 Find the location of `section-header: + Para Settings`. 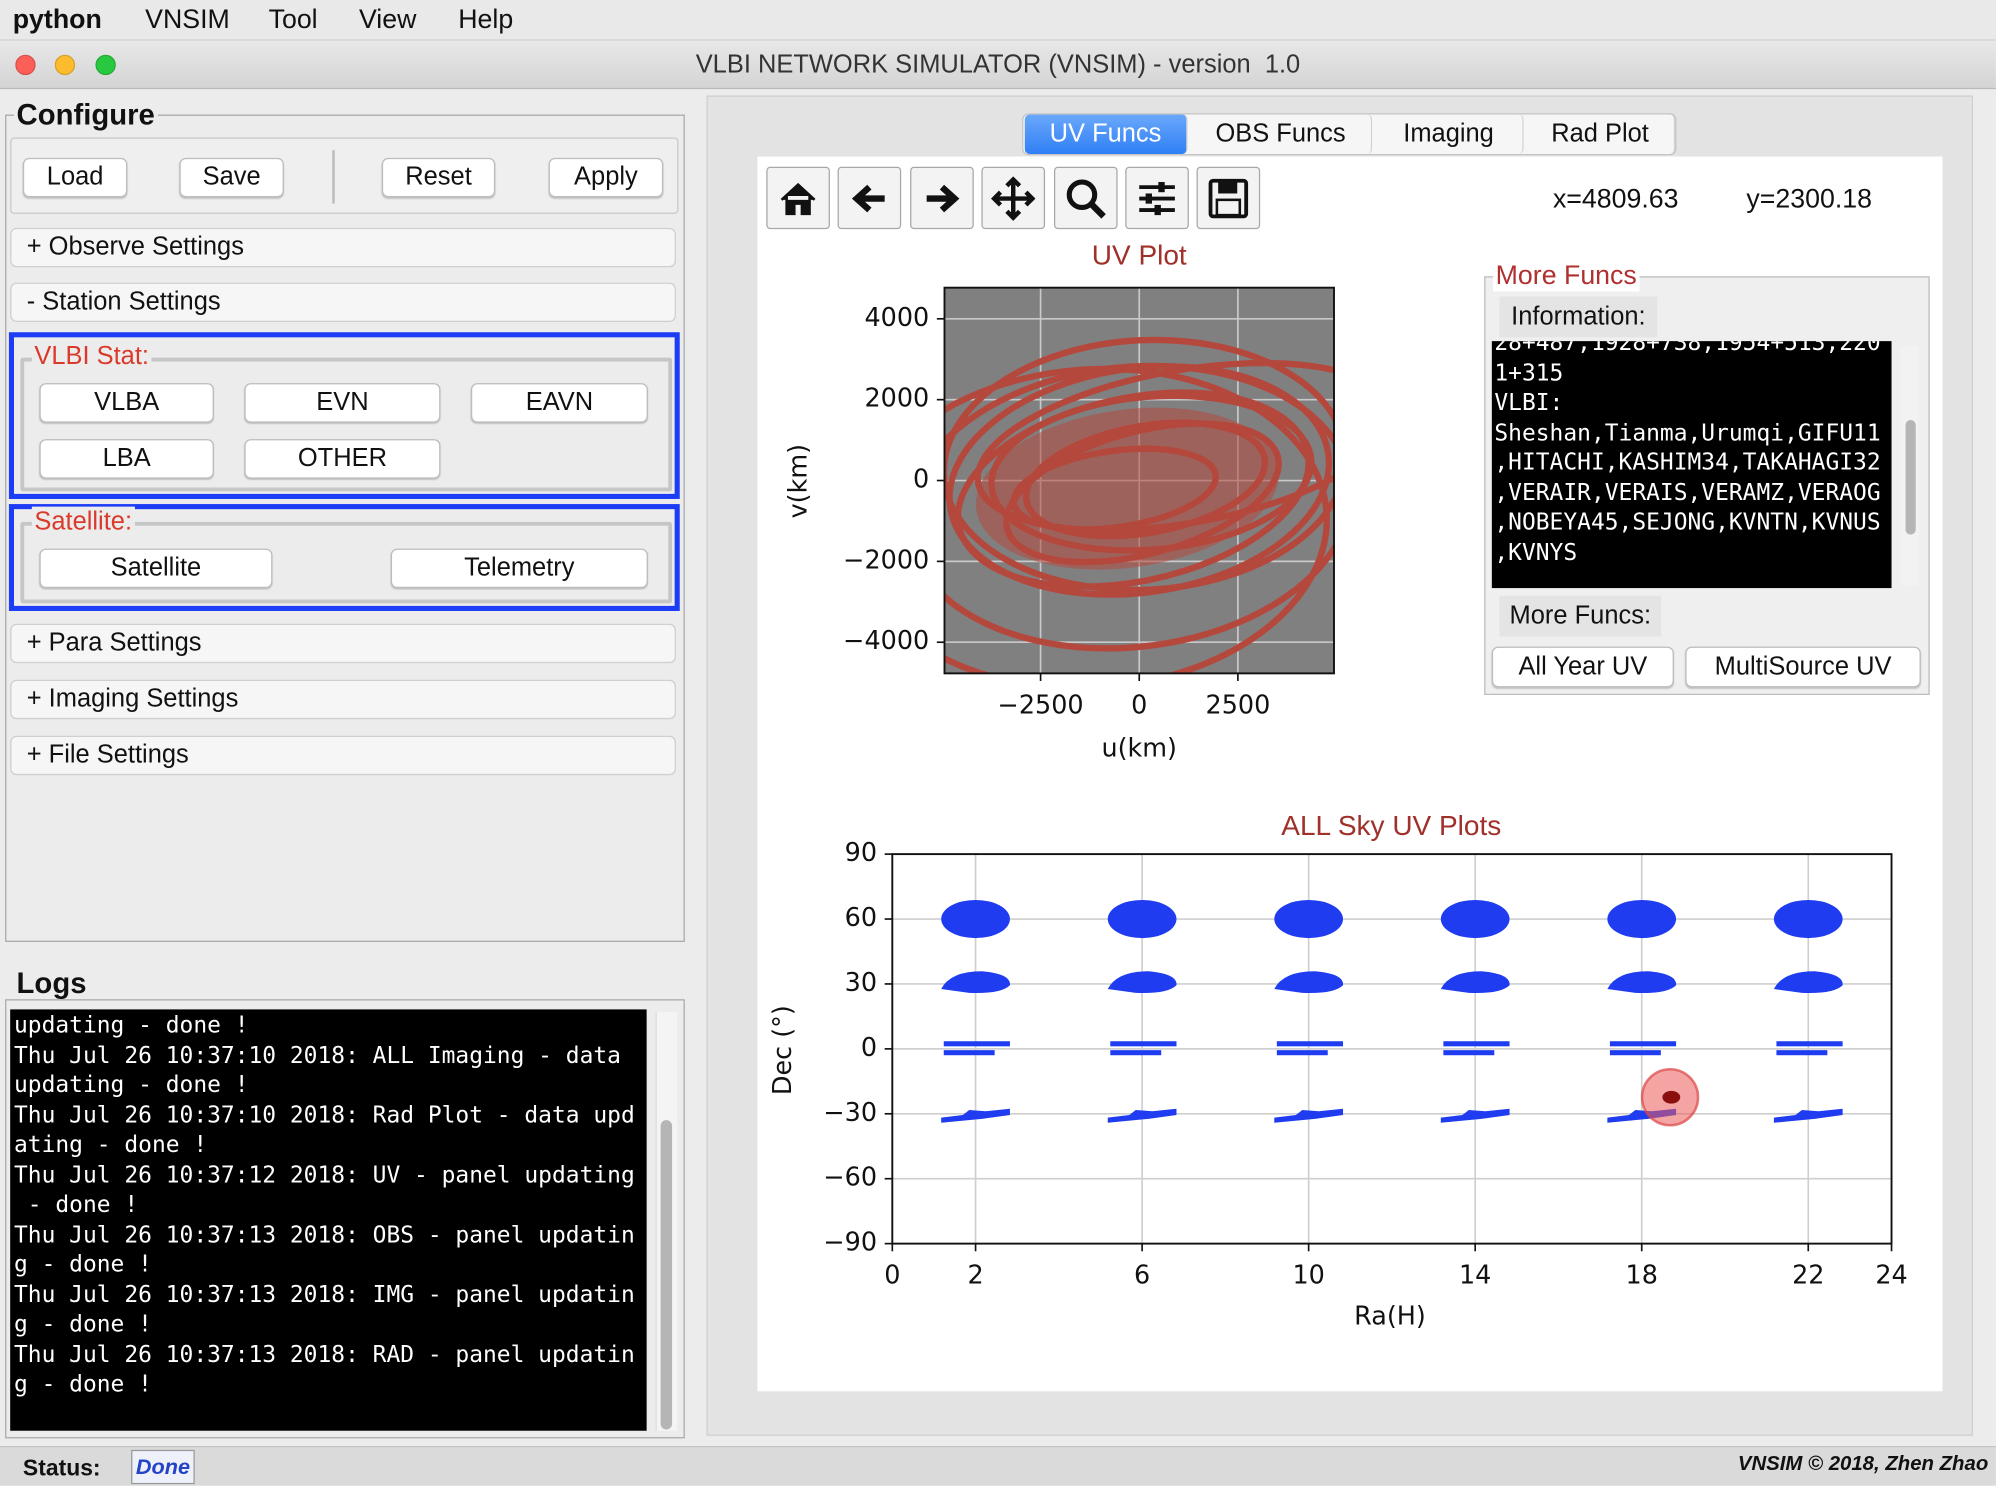

section-header: + Para Settings is located at coordinates (343, 643).